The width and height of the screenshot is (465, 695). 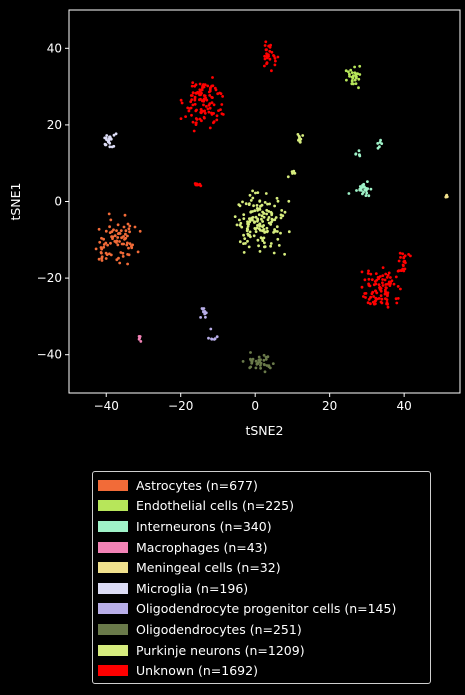 What do you see at coordinates (261, 588) in the screenshot?
I see `legend-item: Microglia (n=196)` at bounding box center [261, 588].